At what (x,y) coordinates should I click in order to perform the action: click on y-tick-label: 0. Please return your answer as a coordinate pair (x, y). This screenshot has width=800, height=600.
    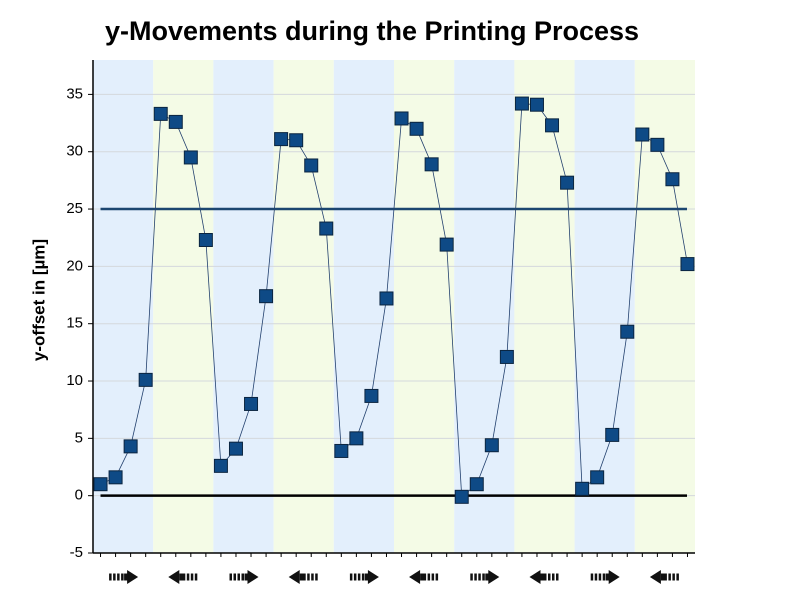
    Looking at the image, I should click on (79, 495).